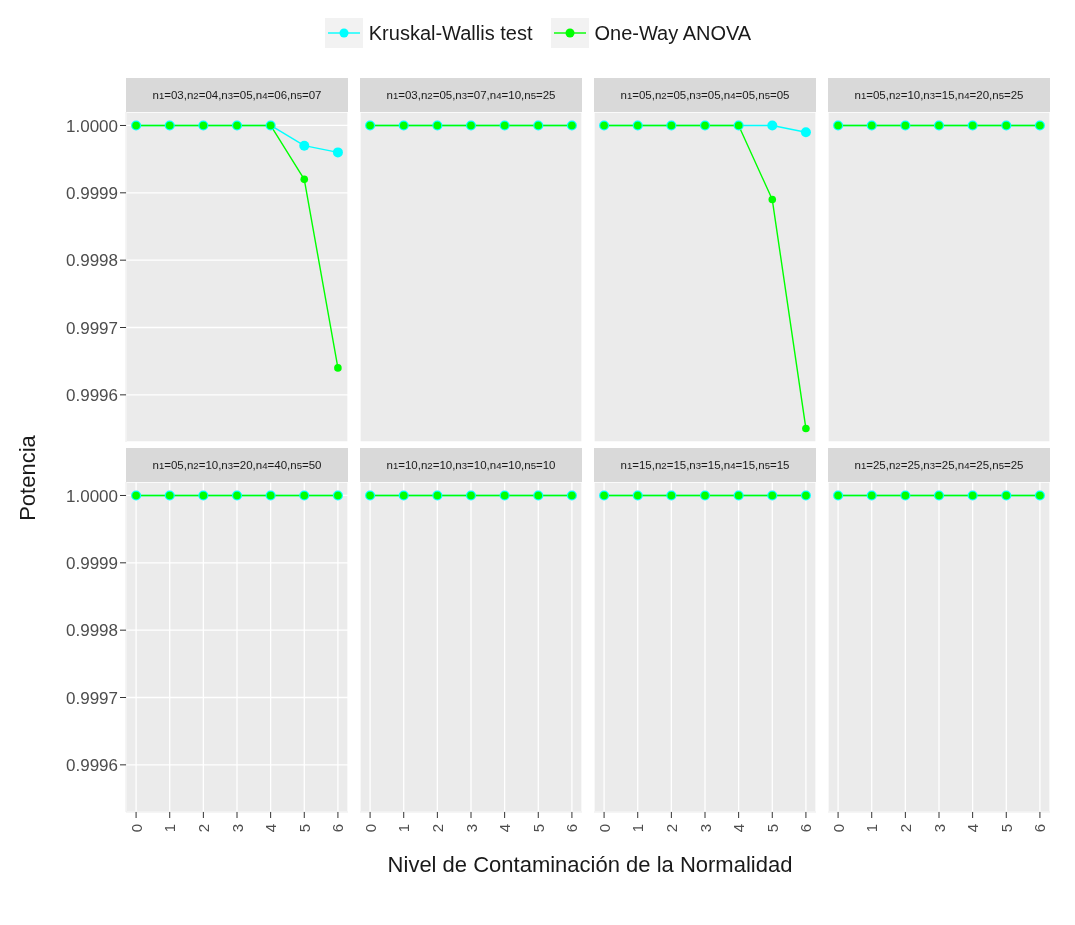  Describe the element at coordinates (450, 33) in the screenshot. I see `legend-label: Kruskal-Wallis test` at that location.